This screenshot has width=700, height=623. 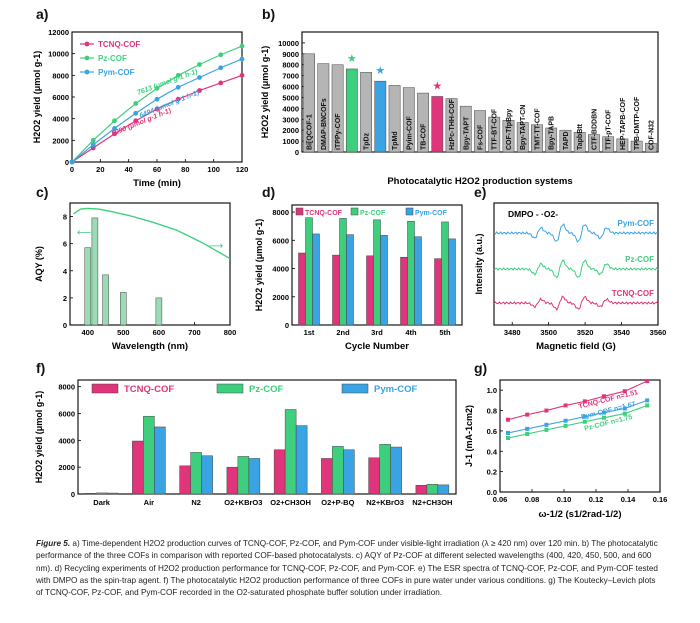 What do you see at coordinates (290, 108) in the screenshot?
I see `b-ytick-label: 4000` at bounding box center [290, 108].